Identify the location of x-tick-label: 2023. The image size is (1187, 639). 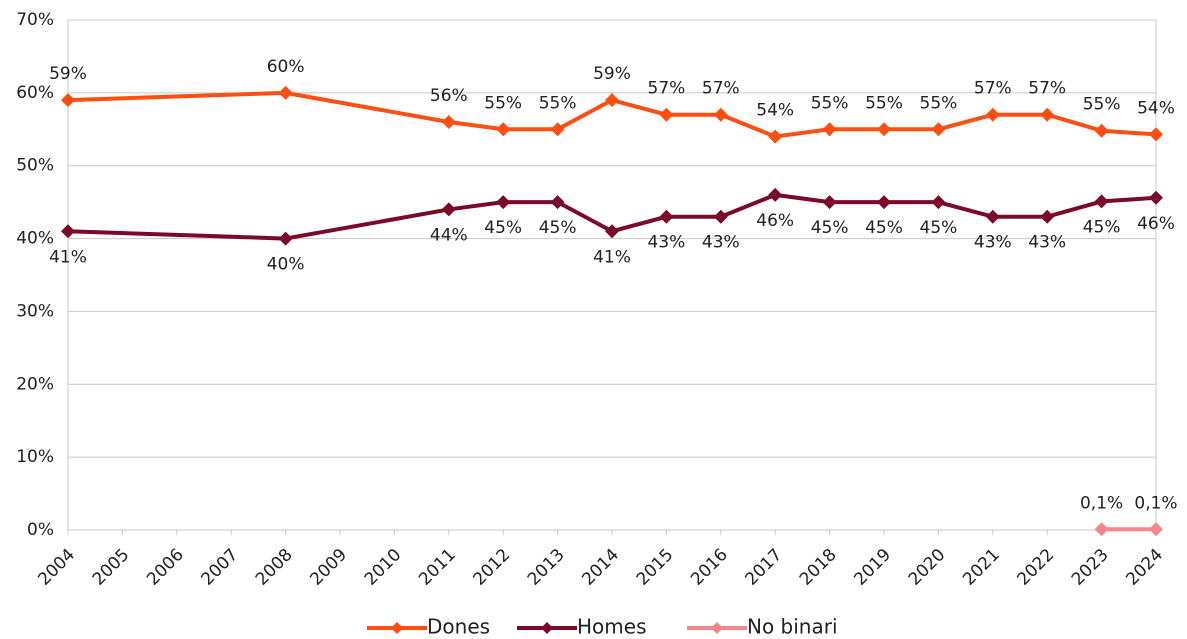
(1090, 567).